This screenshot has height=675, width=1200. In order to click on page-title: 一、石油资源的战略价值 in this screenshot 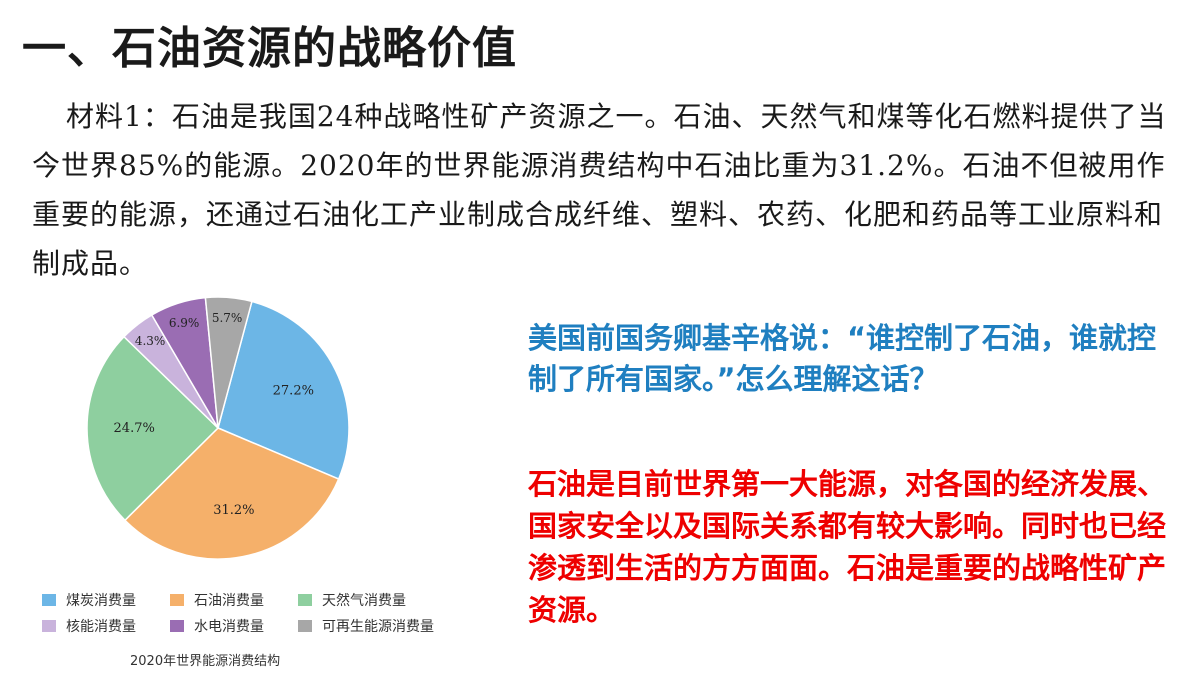, I will do `click(269, 48)`.